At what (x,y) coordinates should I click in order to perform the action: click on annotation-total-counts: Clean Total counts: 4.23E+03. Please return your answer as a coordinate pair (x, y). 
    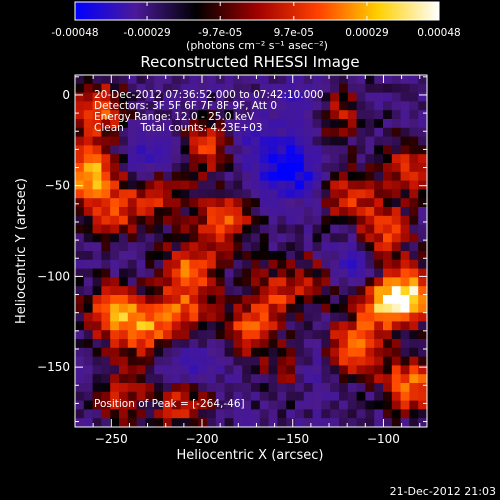
    Looking at the image, I should click on (178, 128).